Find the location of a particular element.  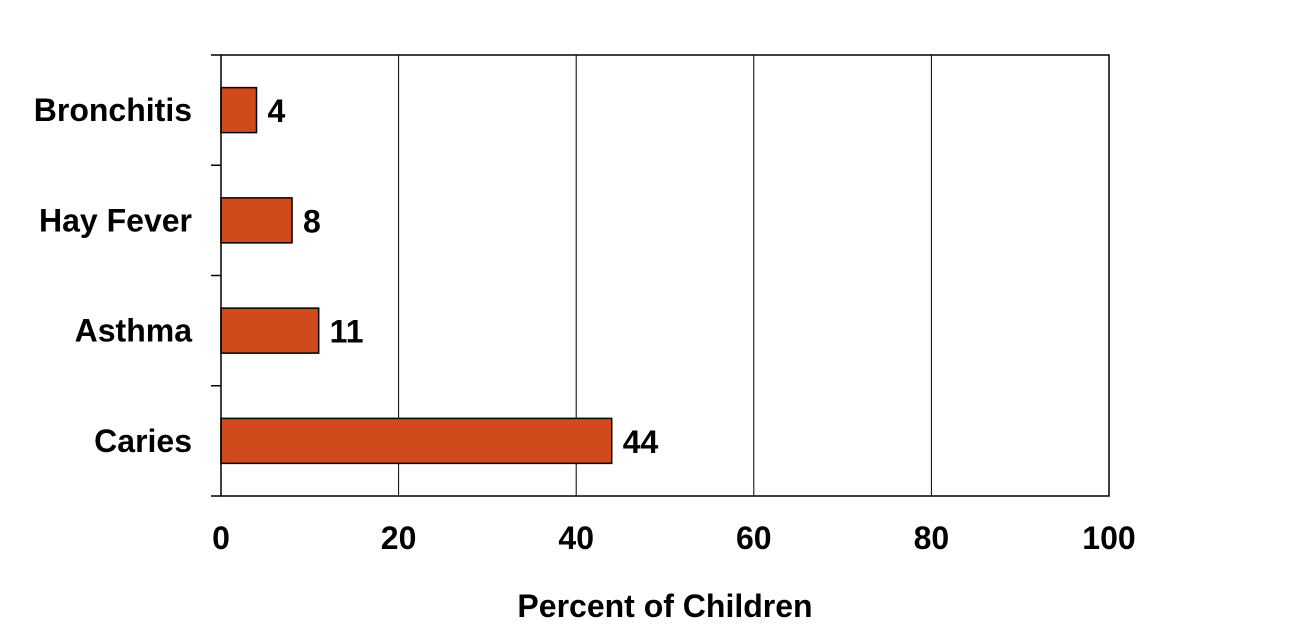

x-axis-tick-labels: 0 20 40 60 80 100 is located at coordinates (674, 538).